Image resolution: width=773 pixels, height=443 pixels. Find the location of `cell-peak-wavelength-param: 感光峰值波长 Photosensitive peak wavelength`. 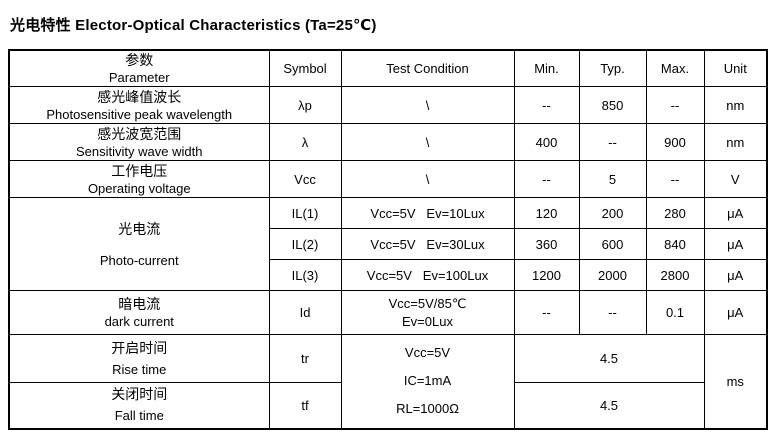

cell-peak-wavelength-param: 感光峰值波长 Photosensitive peak wavelength is located at coordinates (139, 105).